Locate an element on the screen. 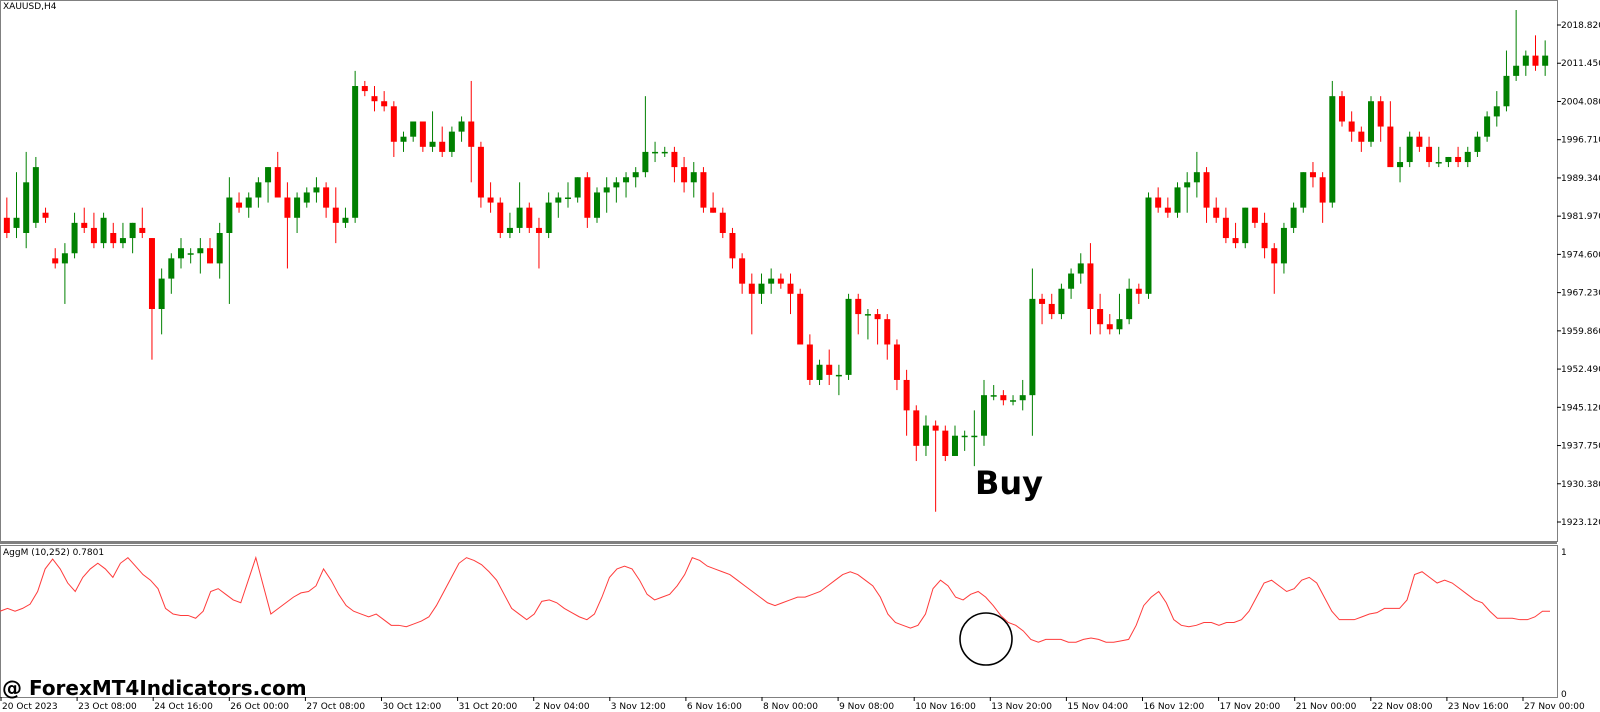 This screenshot has width=1600, height=712. price-tick-label: 1930.380 is located at coordinates (1580, 485).